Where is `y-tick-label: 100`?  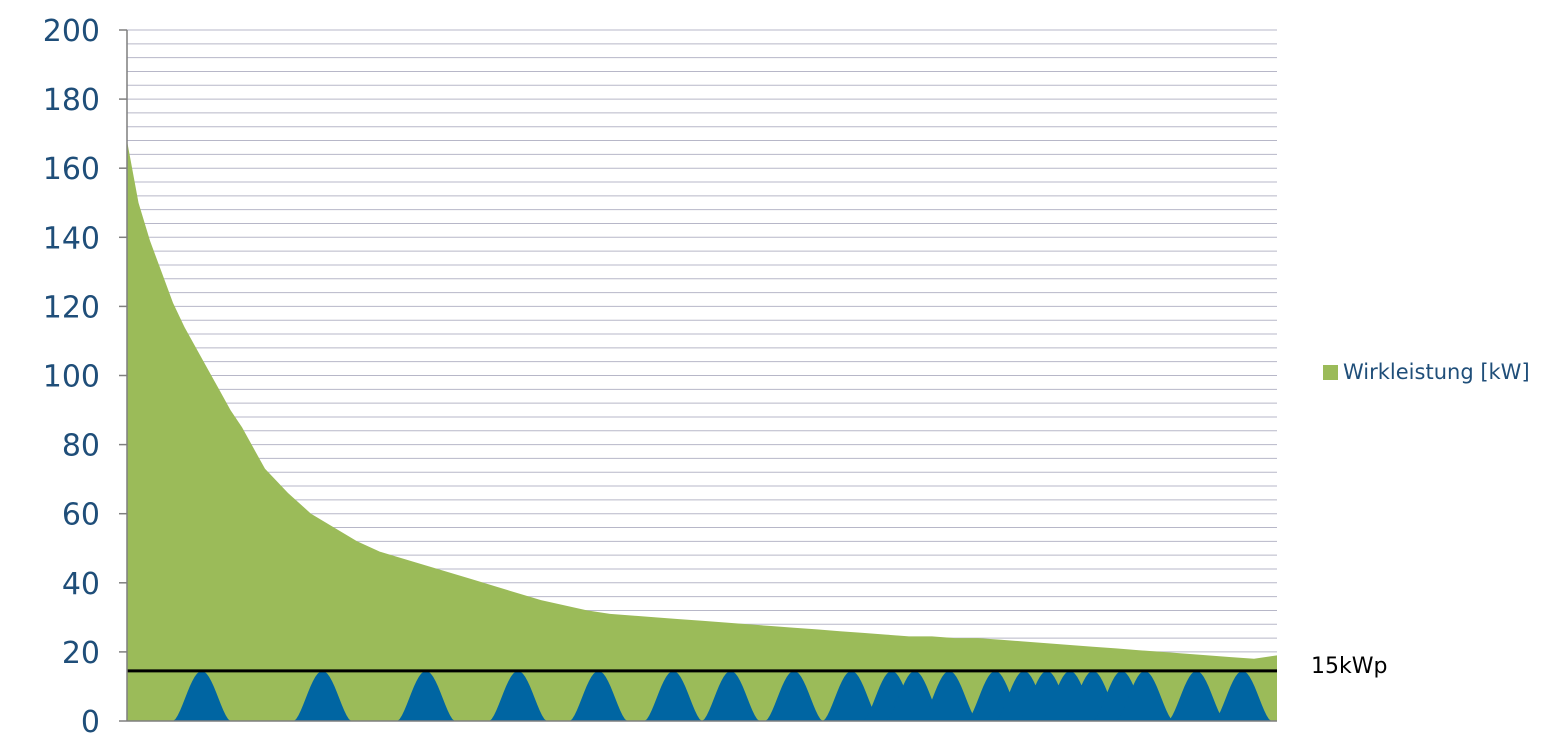
y-tick-label: 100 is located at coordinates (71, 377).